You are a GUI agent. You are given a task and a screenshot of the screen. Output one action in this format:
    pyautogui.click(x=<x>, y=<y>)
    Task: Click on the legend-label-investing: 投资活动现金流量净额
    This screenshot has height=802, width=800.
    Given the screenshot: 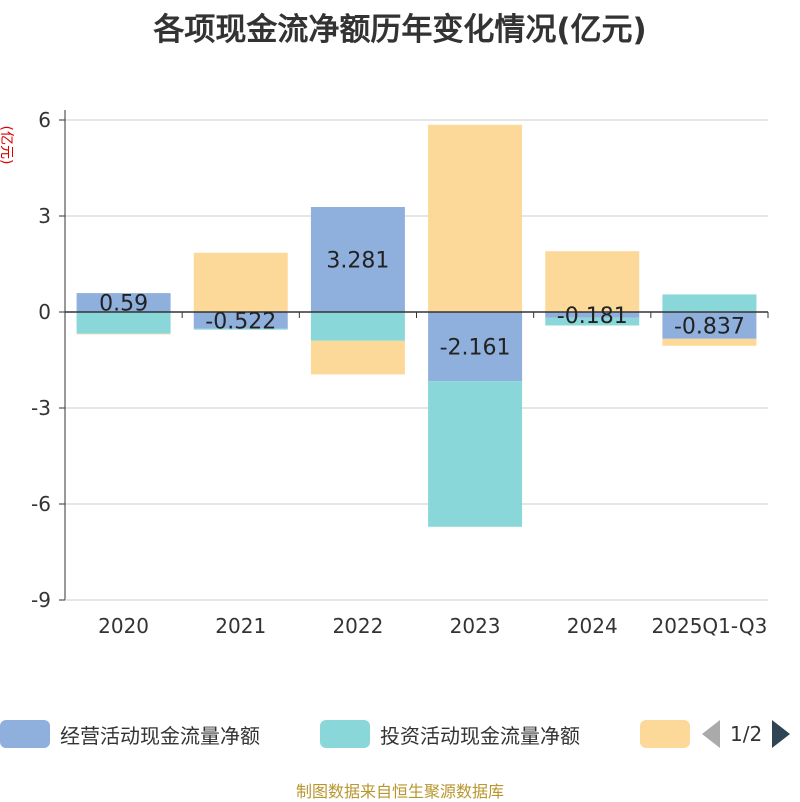 What is the action you would take?
    pyautogui.click(x=480, y=735)
    